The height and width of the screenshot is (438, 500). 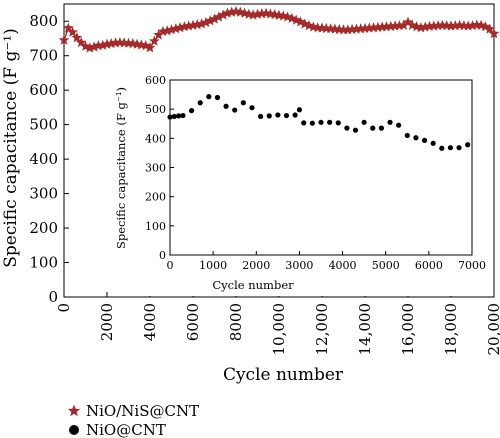 I want to click on main-x-tick-label: 6000, so click(x=193, y=322).